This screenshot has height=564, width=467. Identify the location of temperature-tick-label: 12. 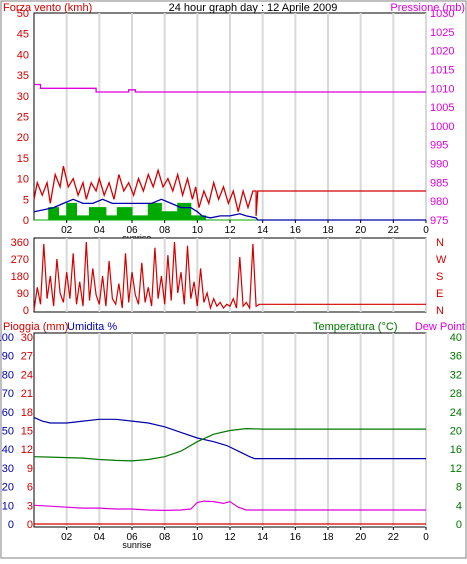
(456, 469).